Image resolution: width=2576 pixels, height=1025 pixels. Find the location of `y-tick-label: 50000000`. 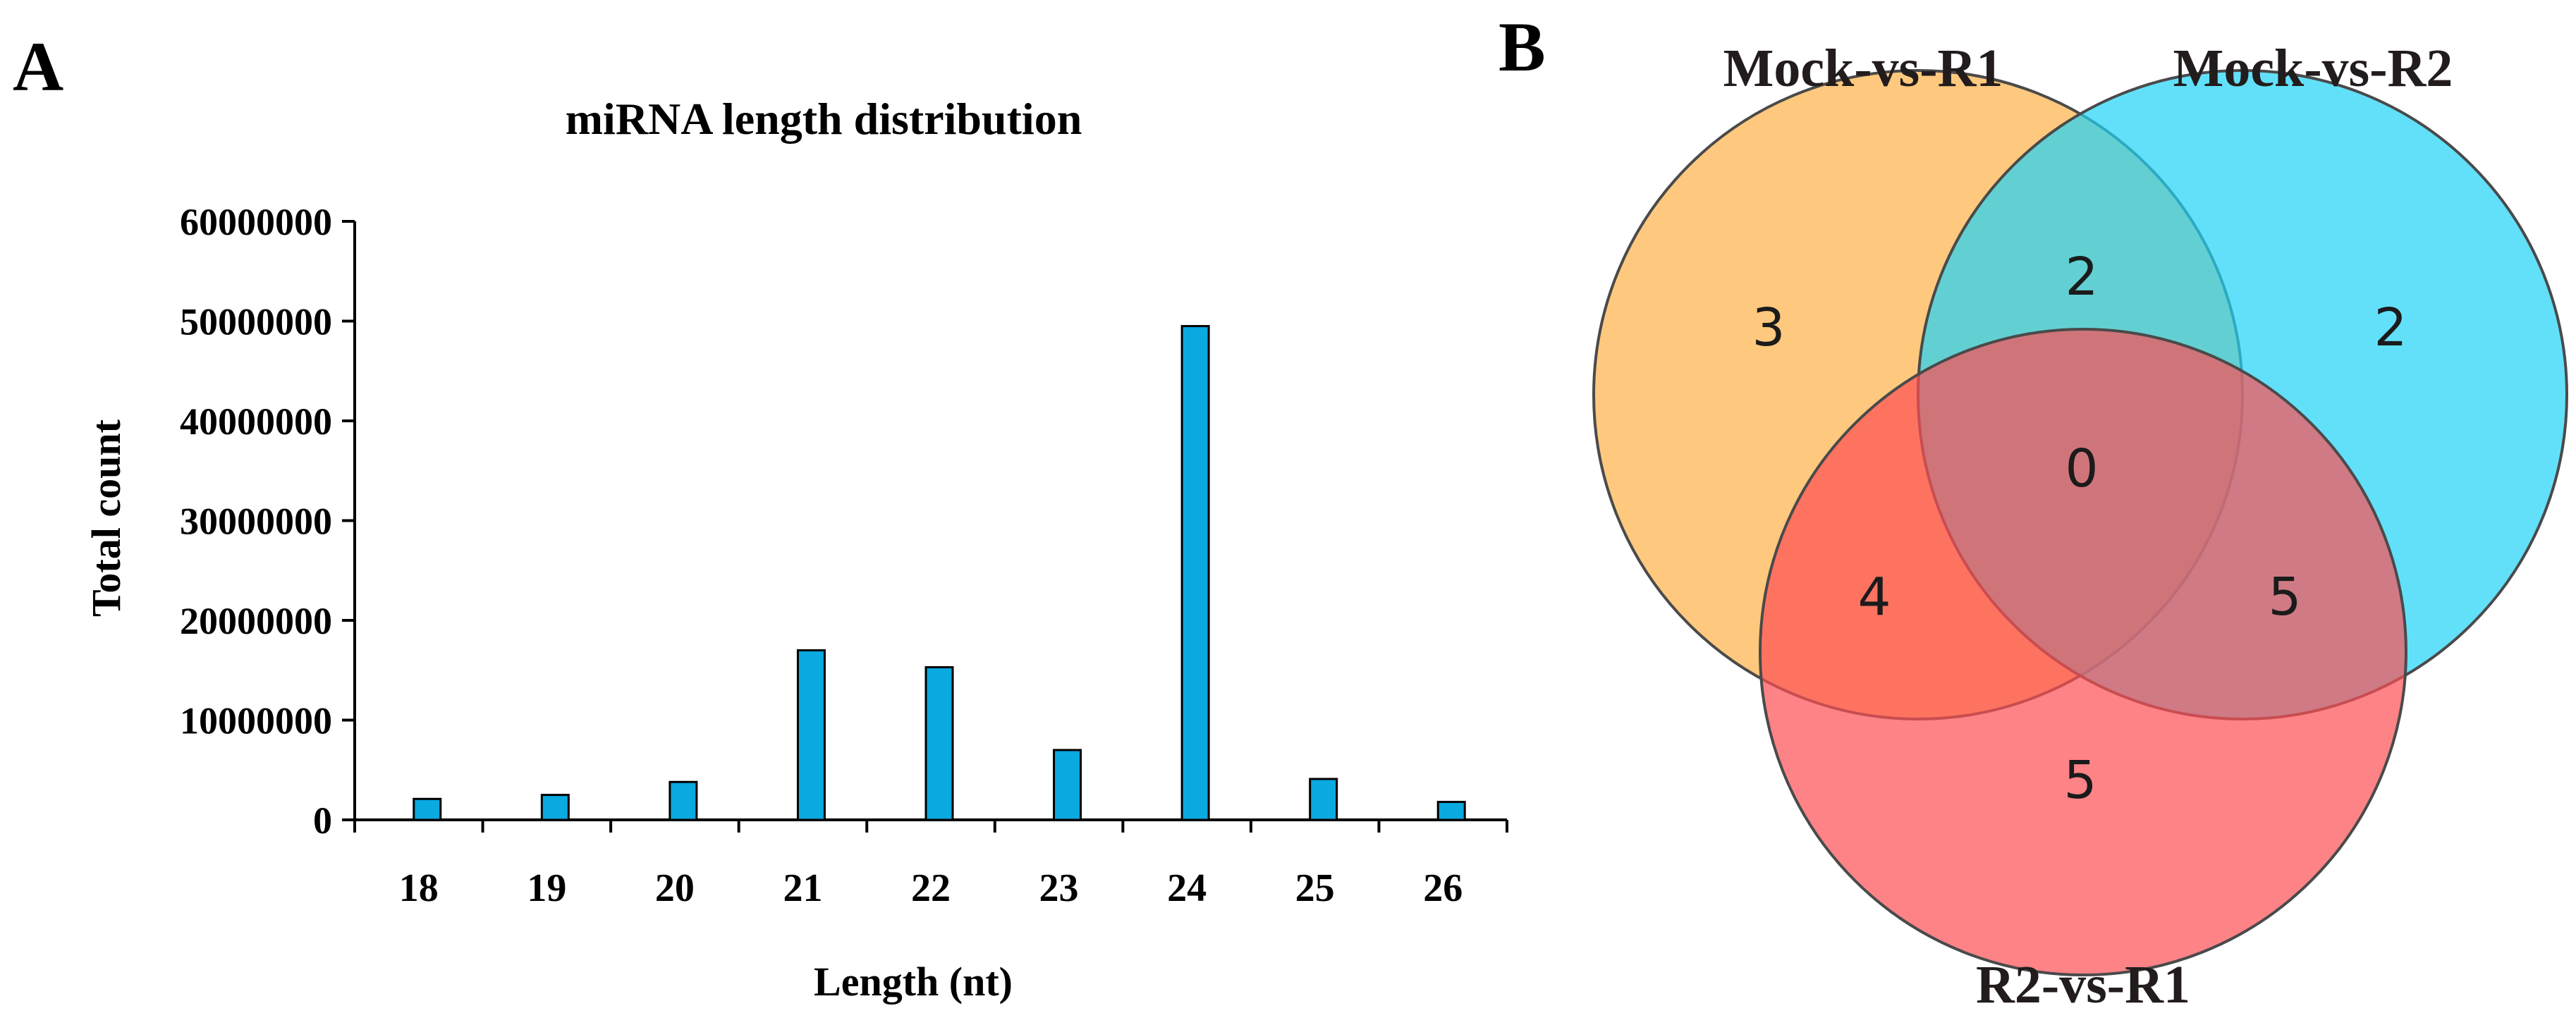

y-tick-label: 50000000 is located at coordinates (256, 322).